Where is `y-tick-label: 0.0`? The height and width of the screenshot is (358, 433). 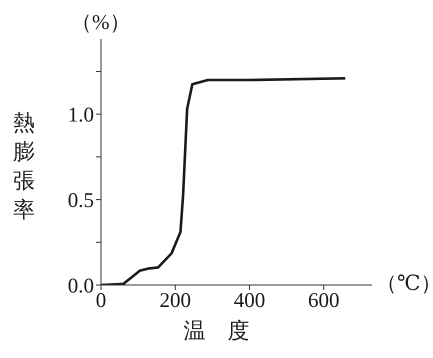 y-tick-label: 0.0 is located at coordinates (81, 285).